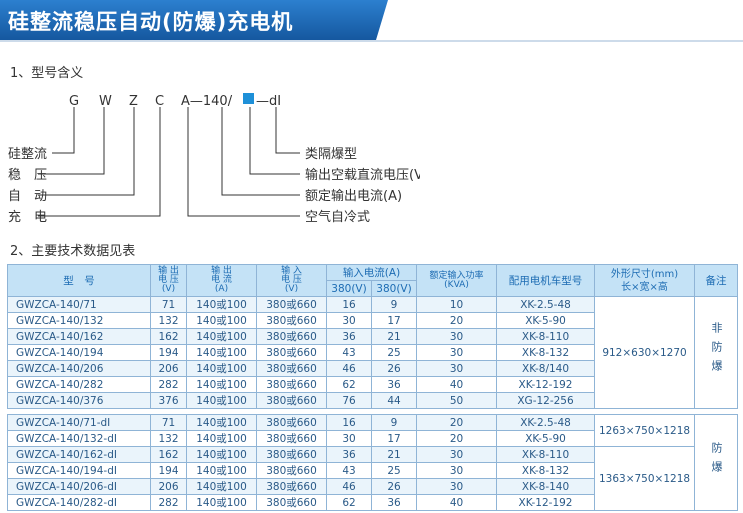  Describe the element at coordinates (349, 502) in the screenshot. I see `data-cell: 62` at that location.